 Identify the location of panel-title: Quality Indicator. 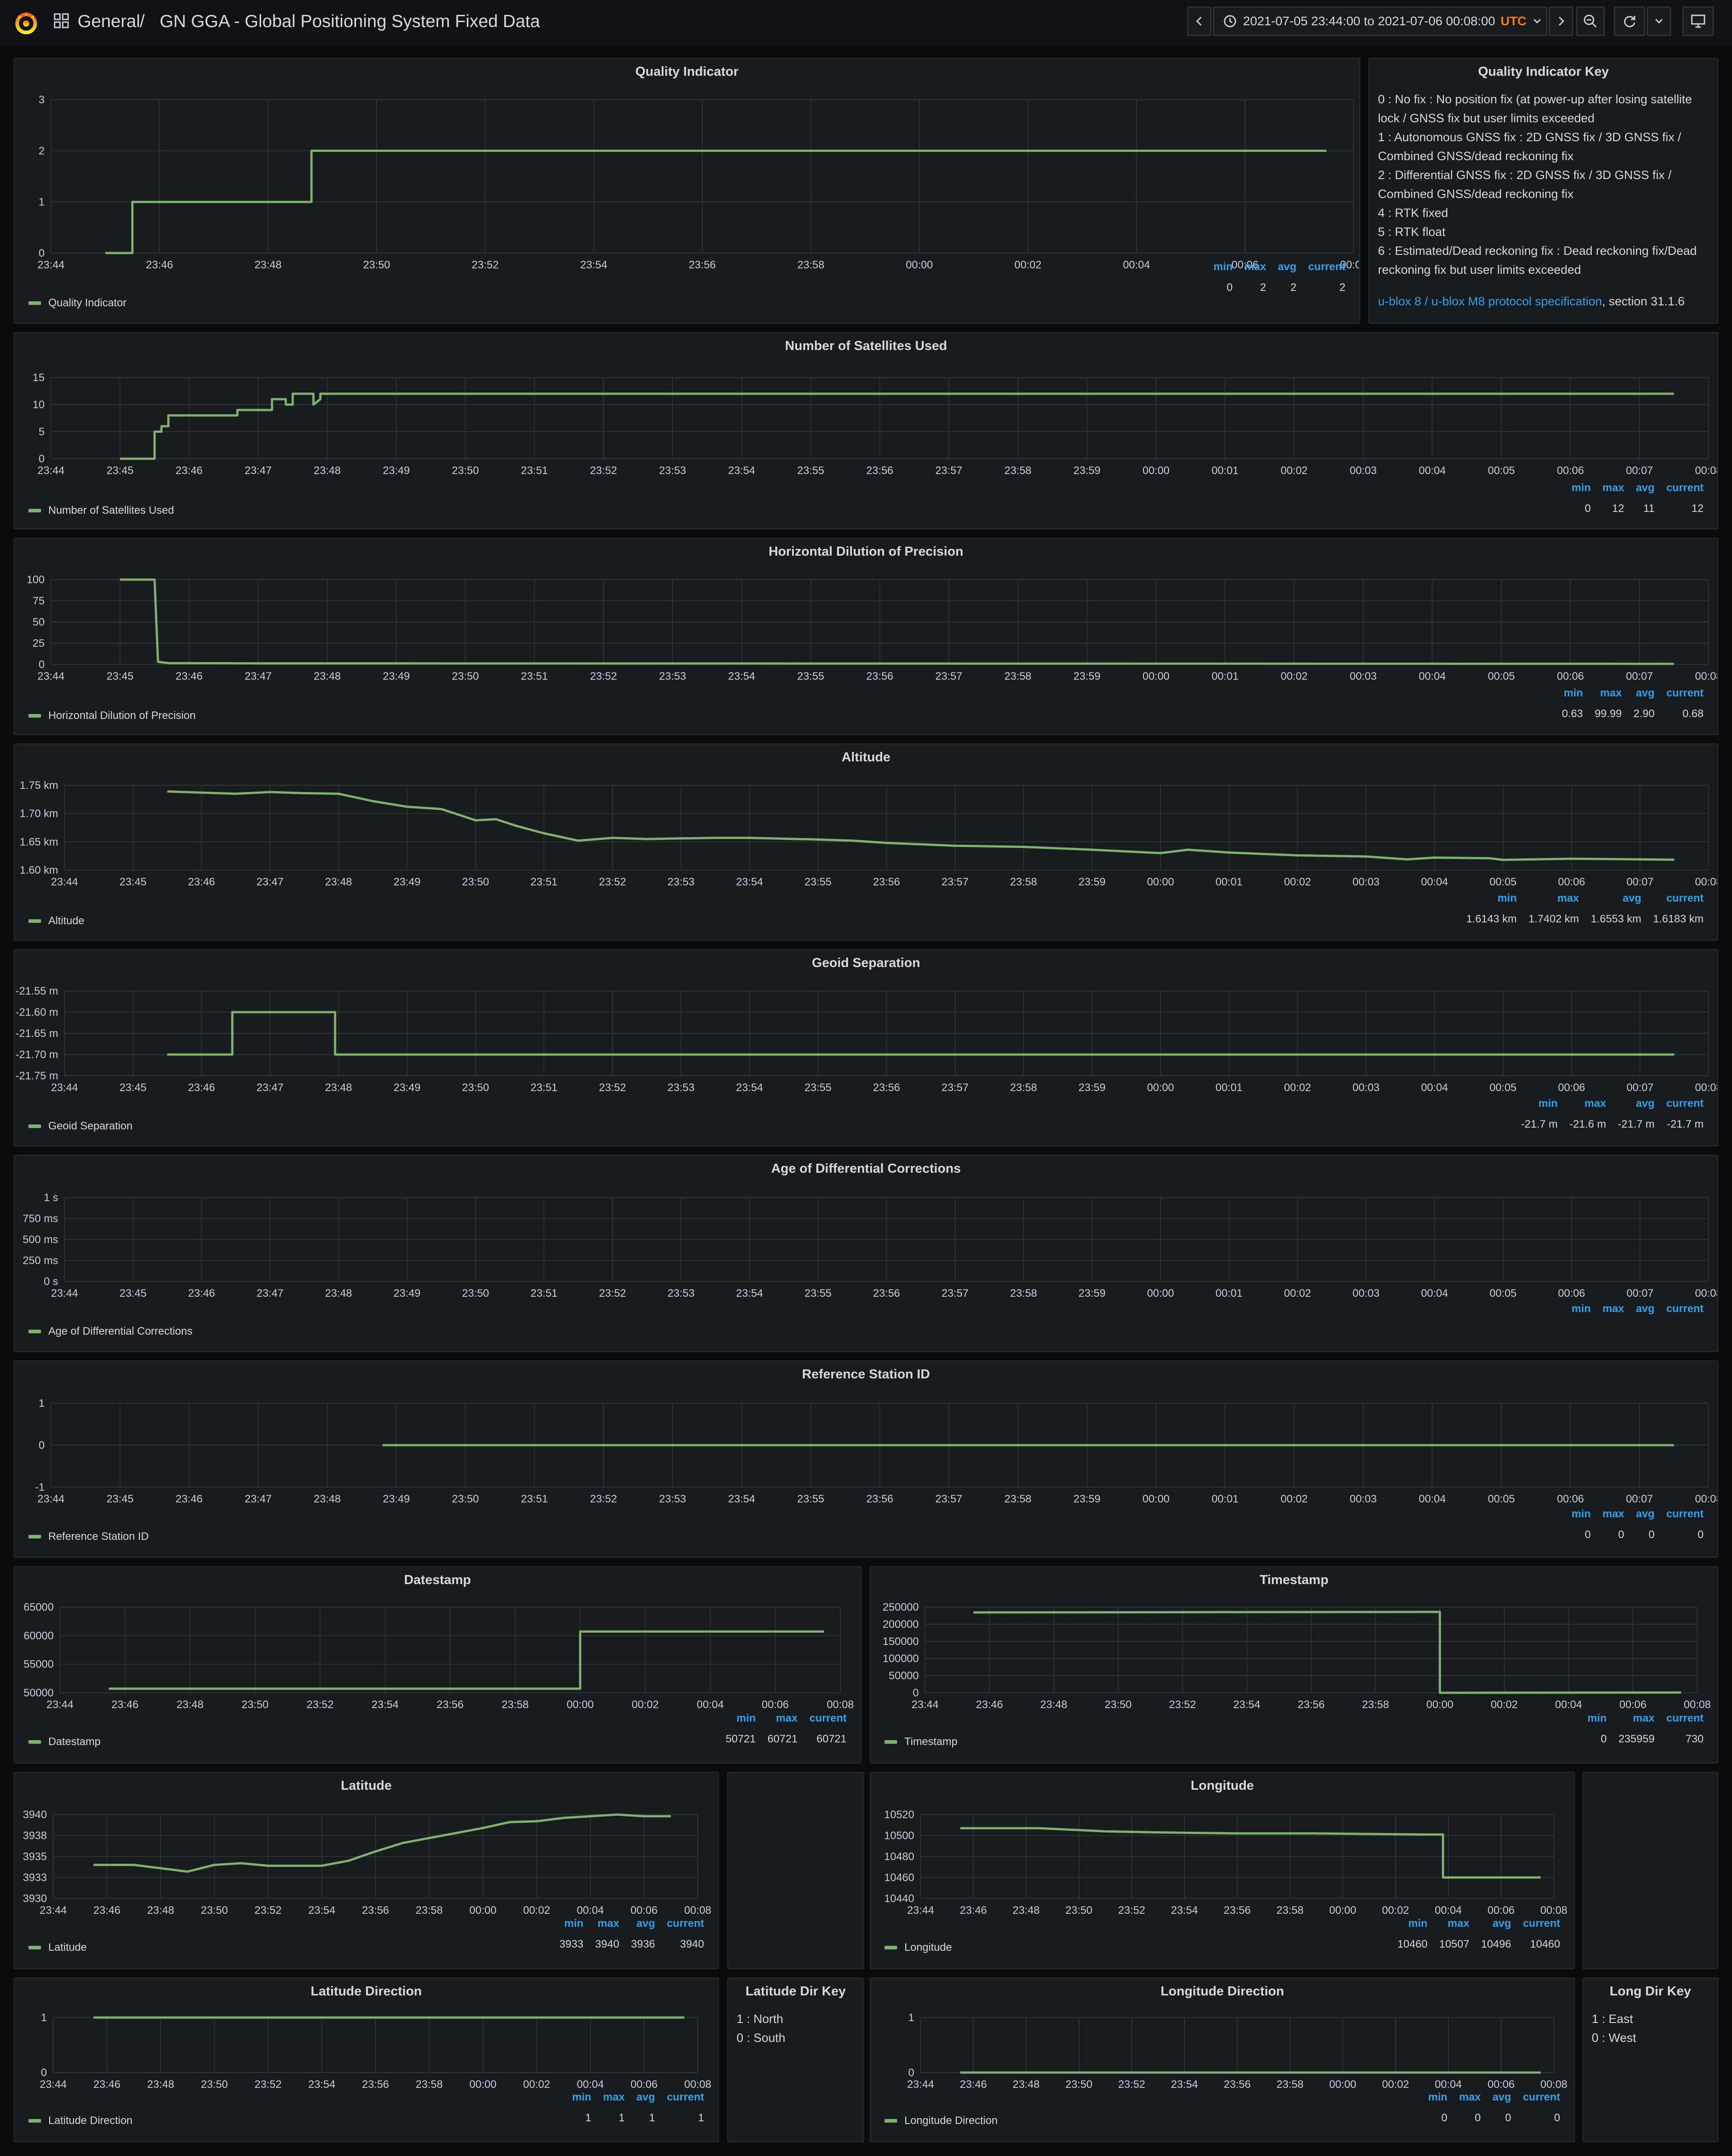
(687, 71).